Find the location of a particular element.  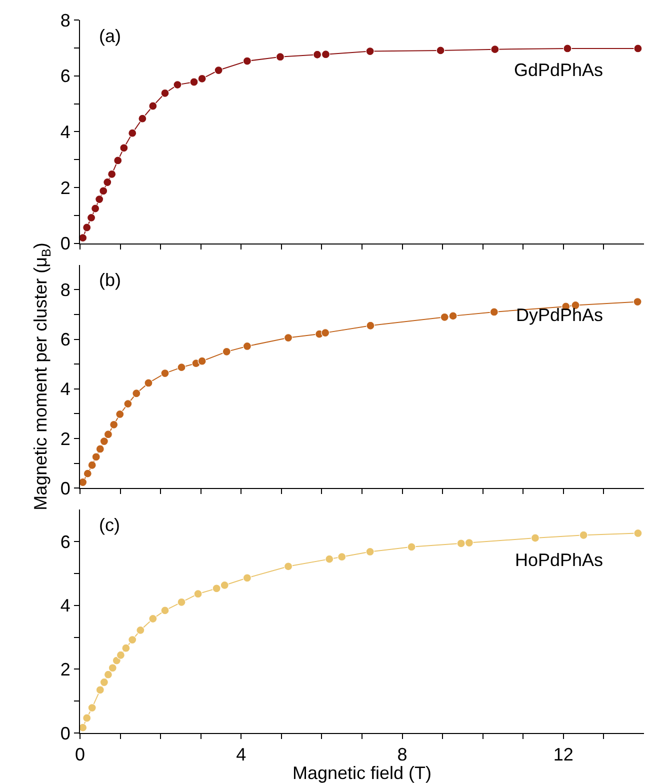

annotation: (b) is located at coordinates (110, 280).